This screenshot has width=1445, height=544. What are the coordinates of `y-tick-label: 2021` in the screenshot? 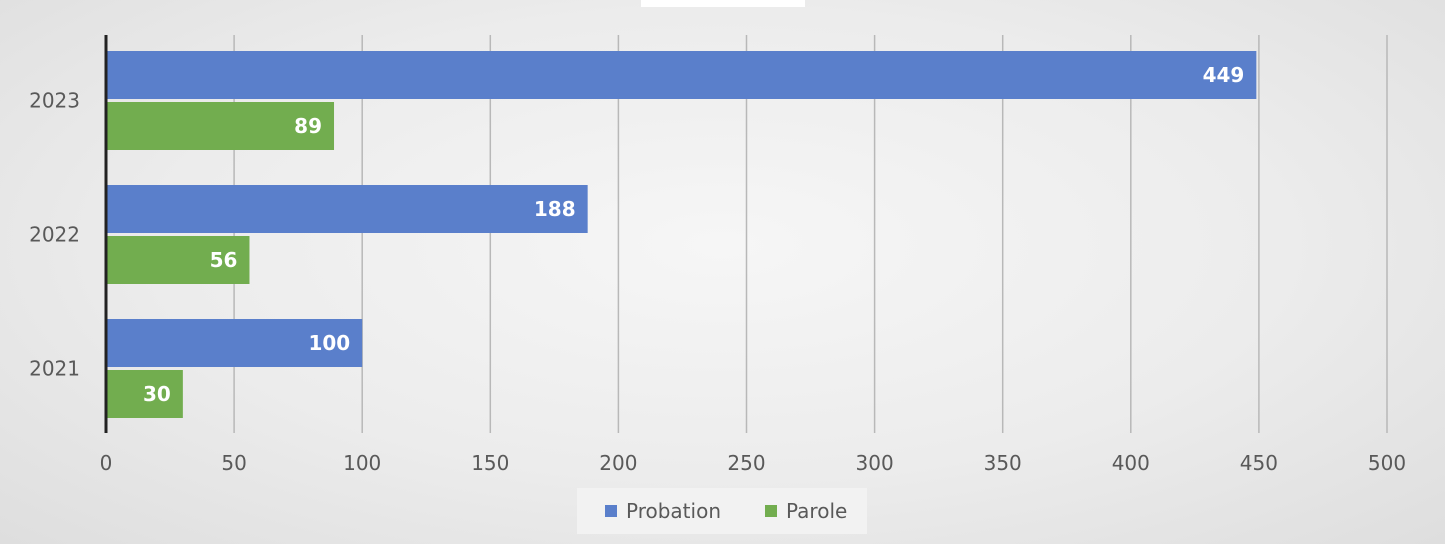 It's located at (54, 369).